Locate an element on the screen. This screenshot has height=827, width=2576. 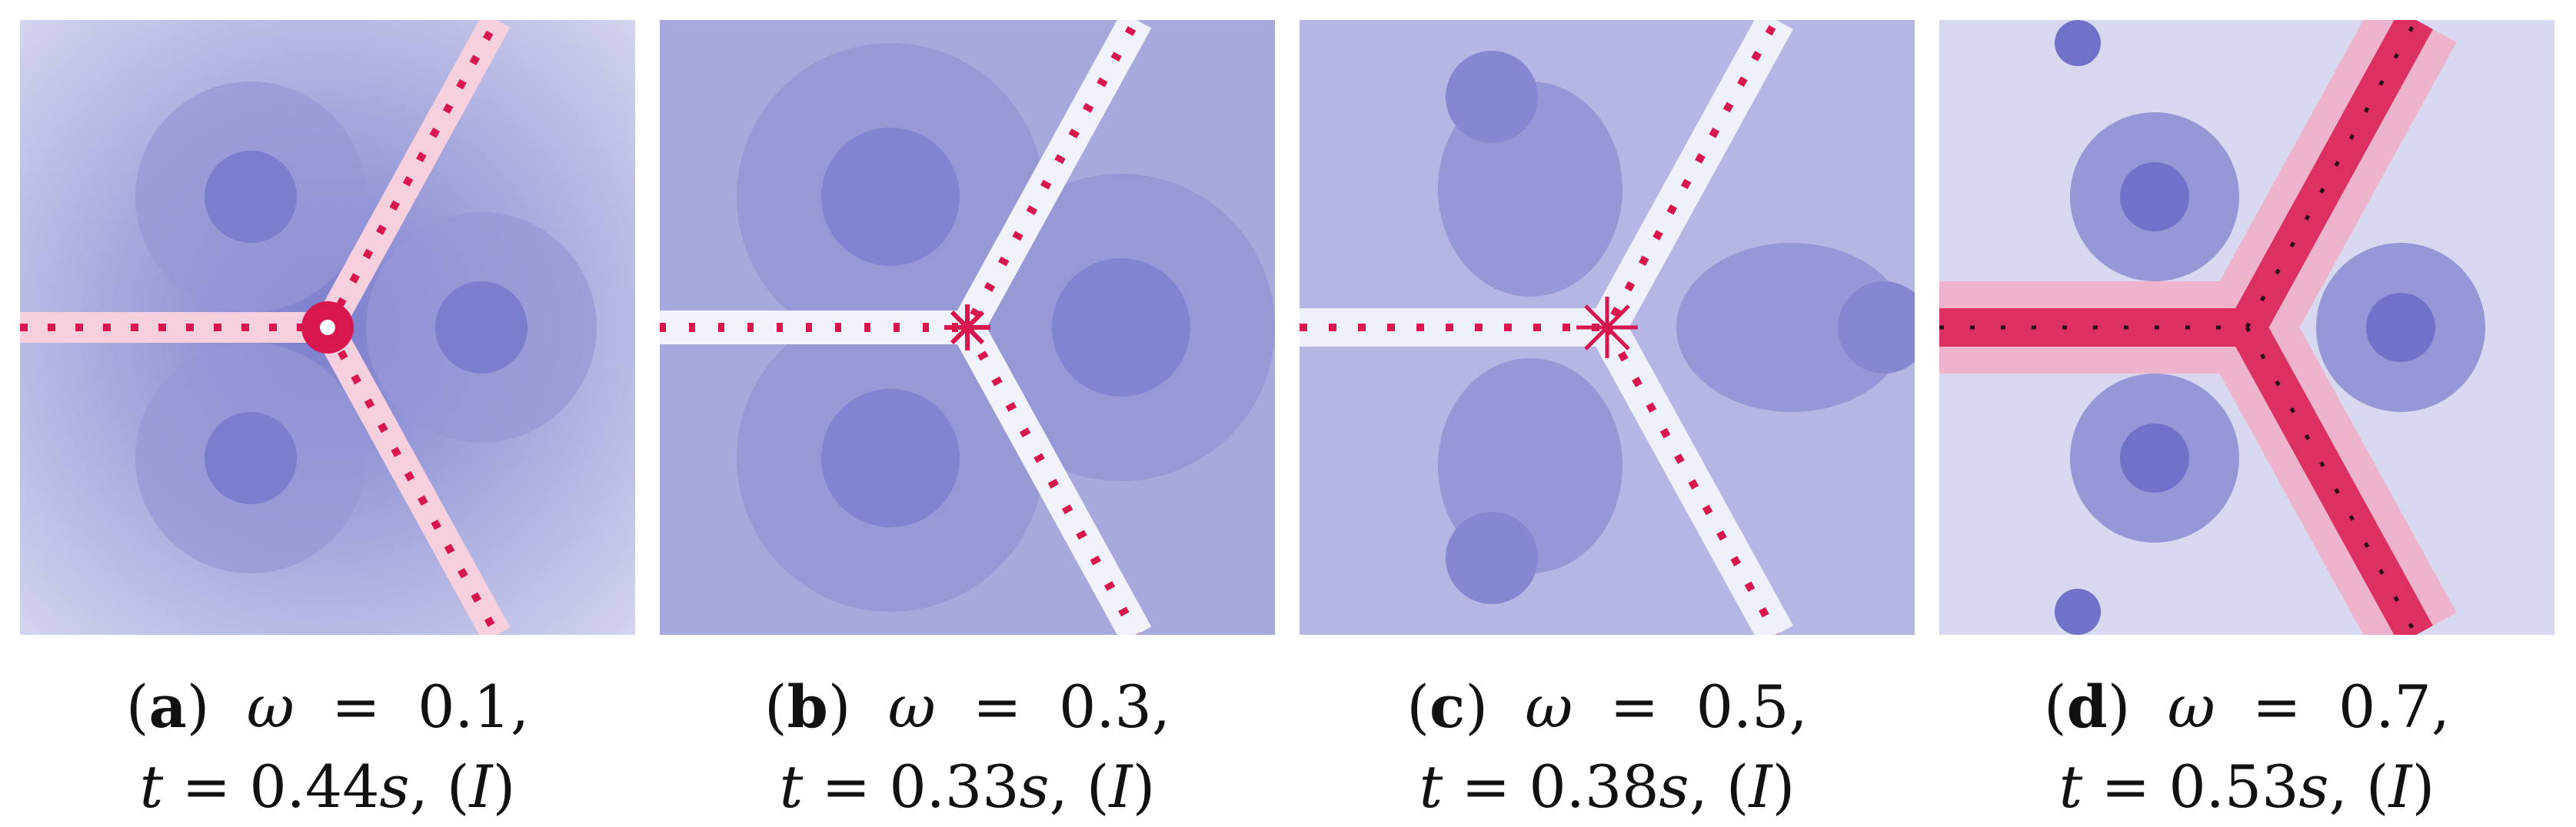
time-value: 0.38 is located at coordinates (1594, 786).